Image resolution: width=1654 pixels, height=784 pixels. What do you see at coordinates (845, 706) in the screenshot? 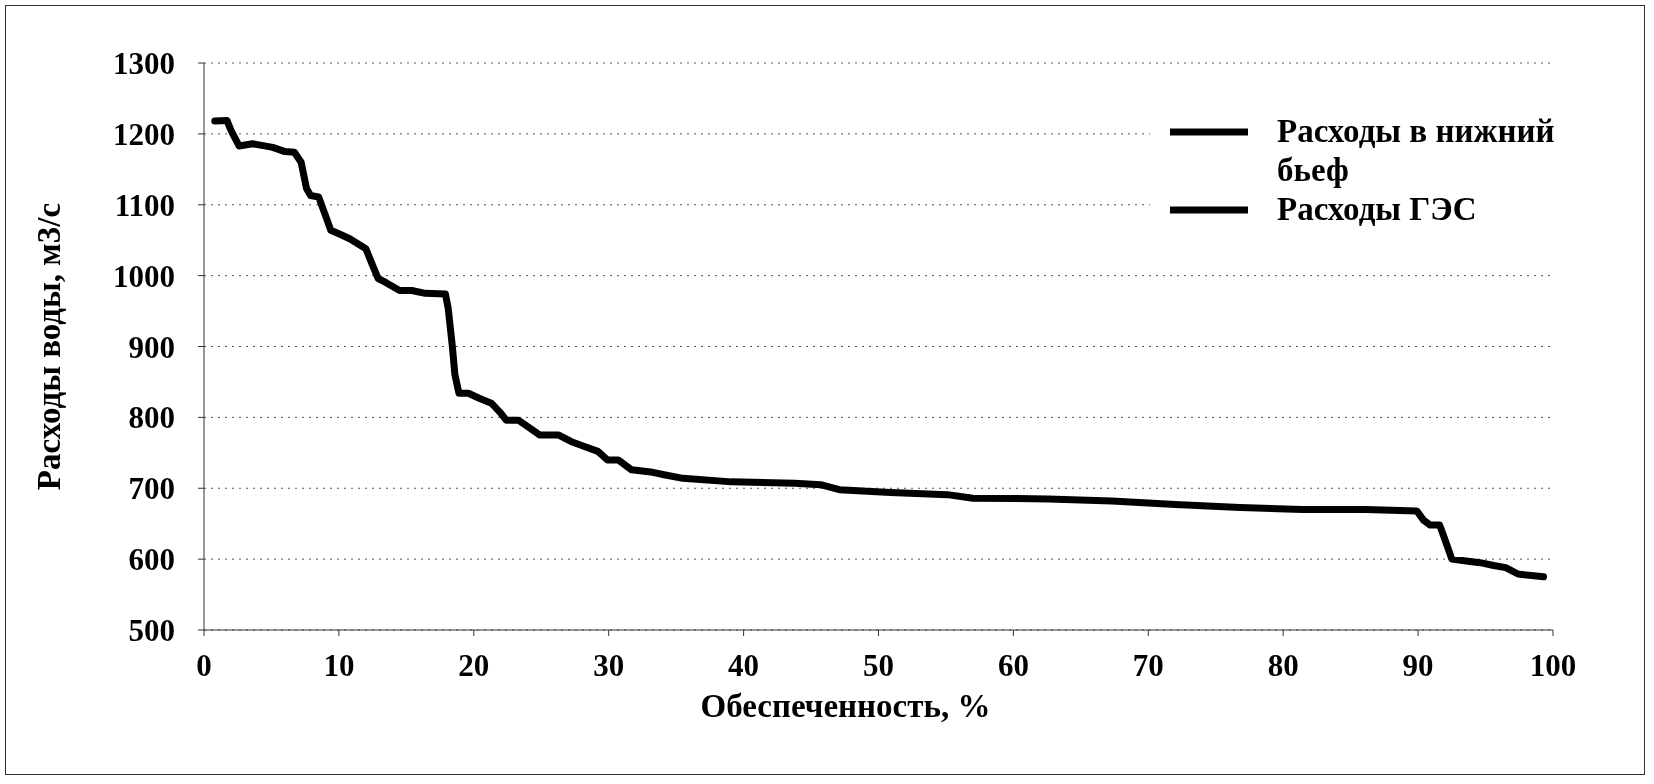
I see `x-axis-title: Обеспеченность, %` at bounding box center [845, 706].